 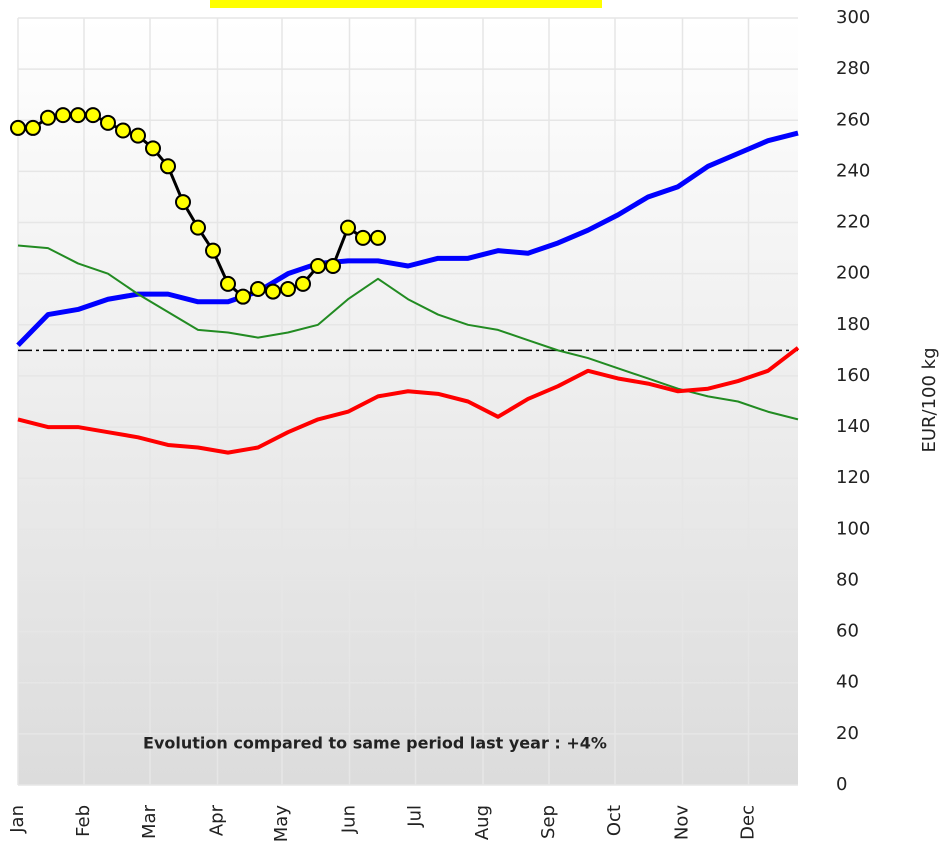 What do you see at coordinates (614, 820) in the screenshot?
I see `x-tick-label: Oct` at bounding box center [614, 820].